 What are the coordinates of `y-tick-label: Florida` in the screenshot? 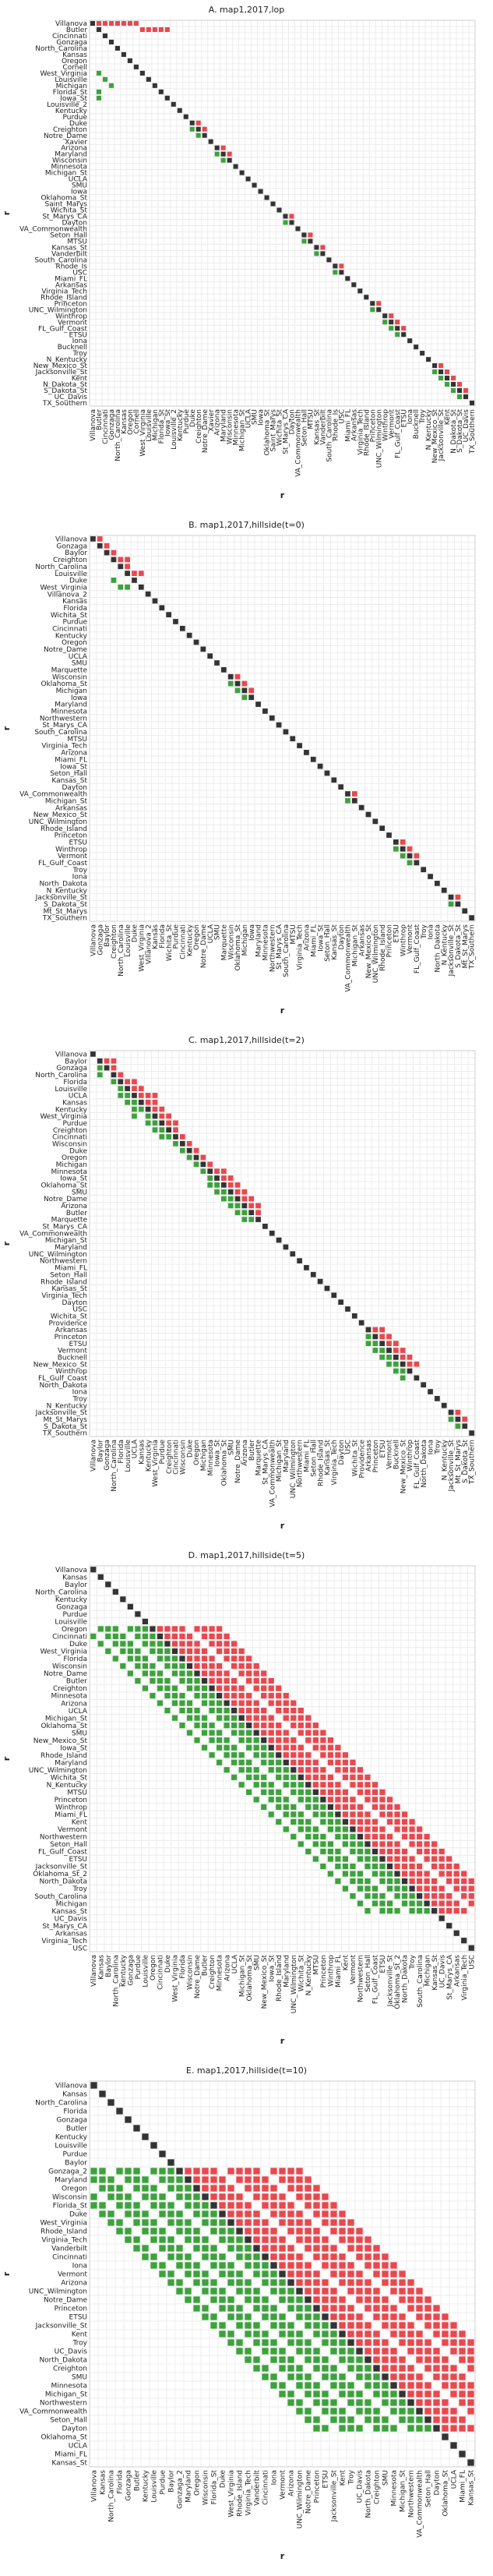 It's located at (75, 2112).